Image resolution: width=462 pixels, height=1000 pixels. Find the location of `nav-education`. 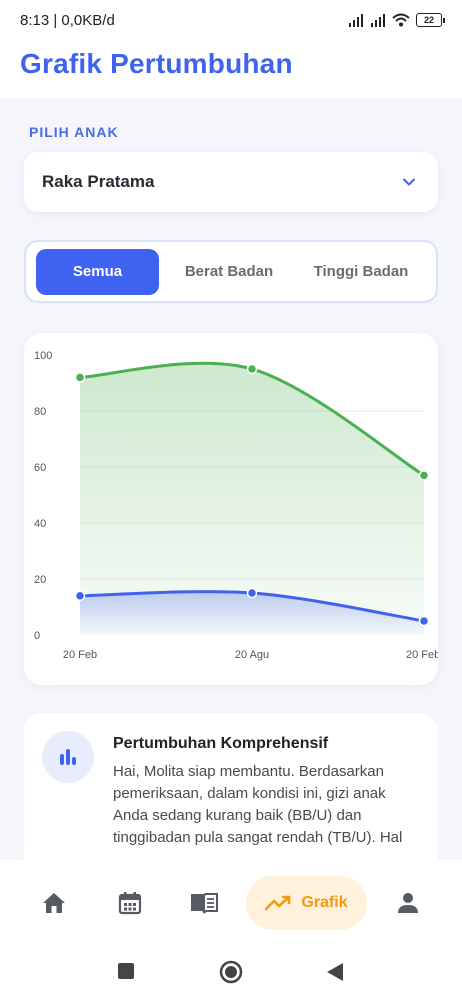

nav-education is located at coordinates (204, 903).